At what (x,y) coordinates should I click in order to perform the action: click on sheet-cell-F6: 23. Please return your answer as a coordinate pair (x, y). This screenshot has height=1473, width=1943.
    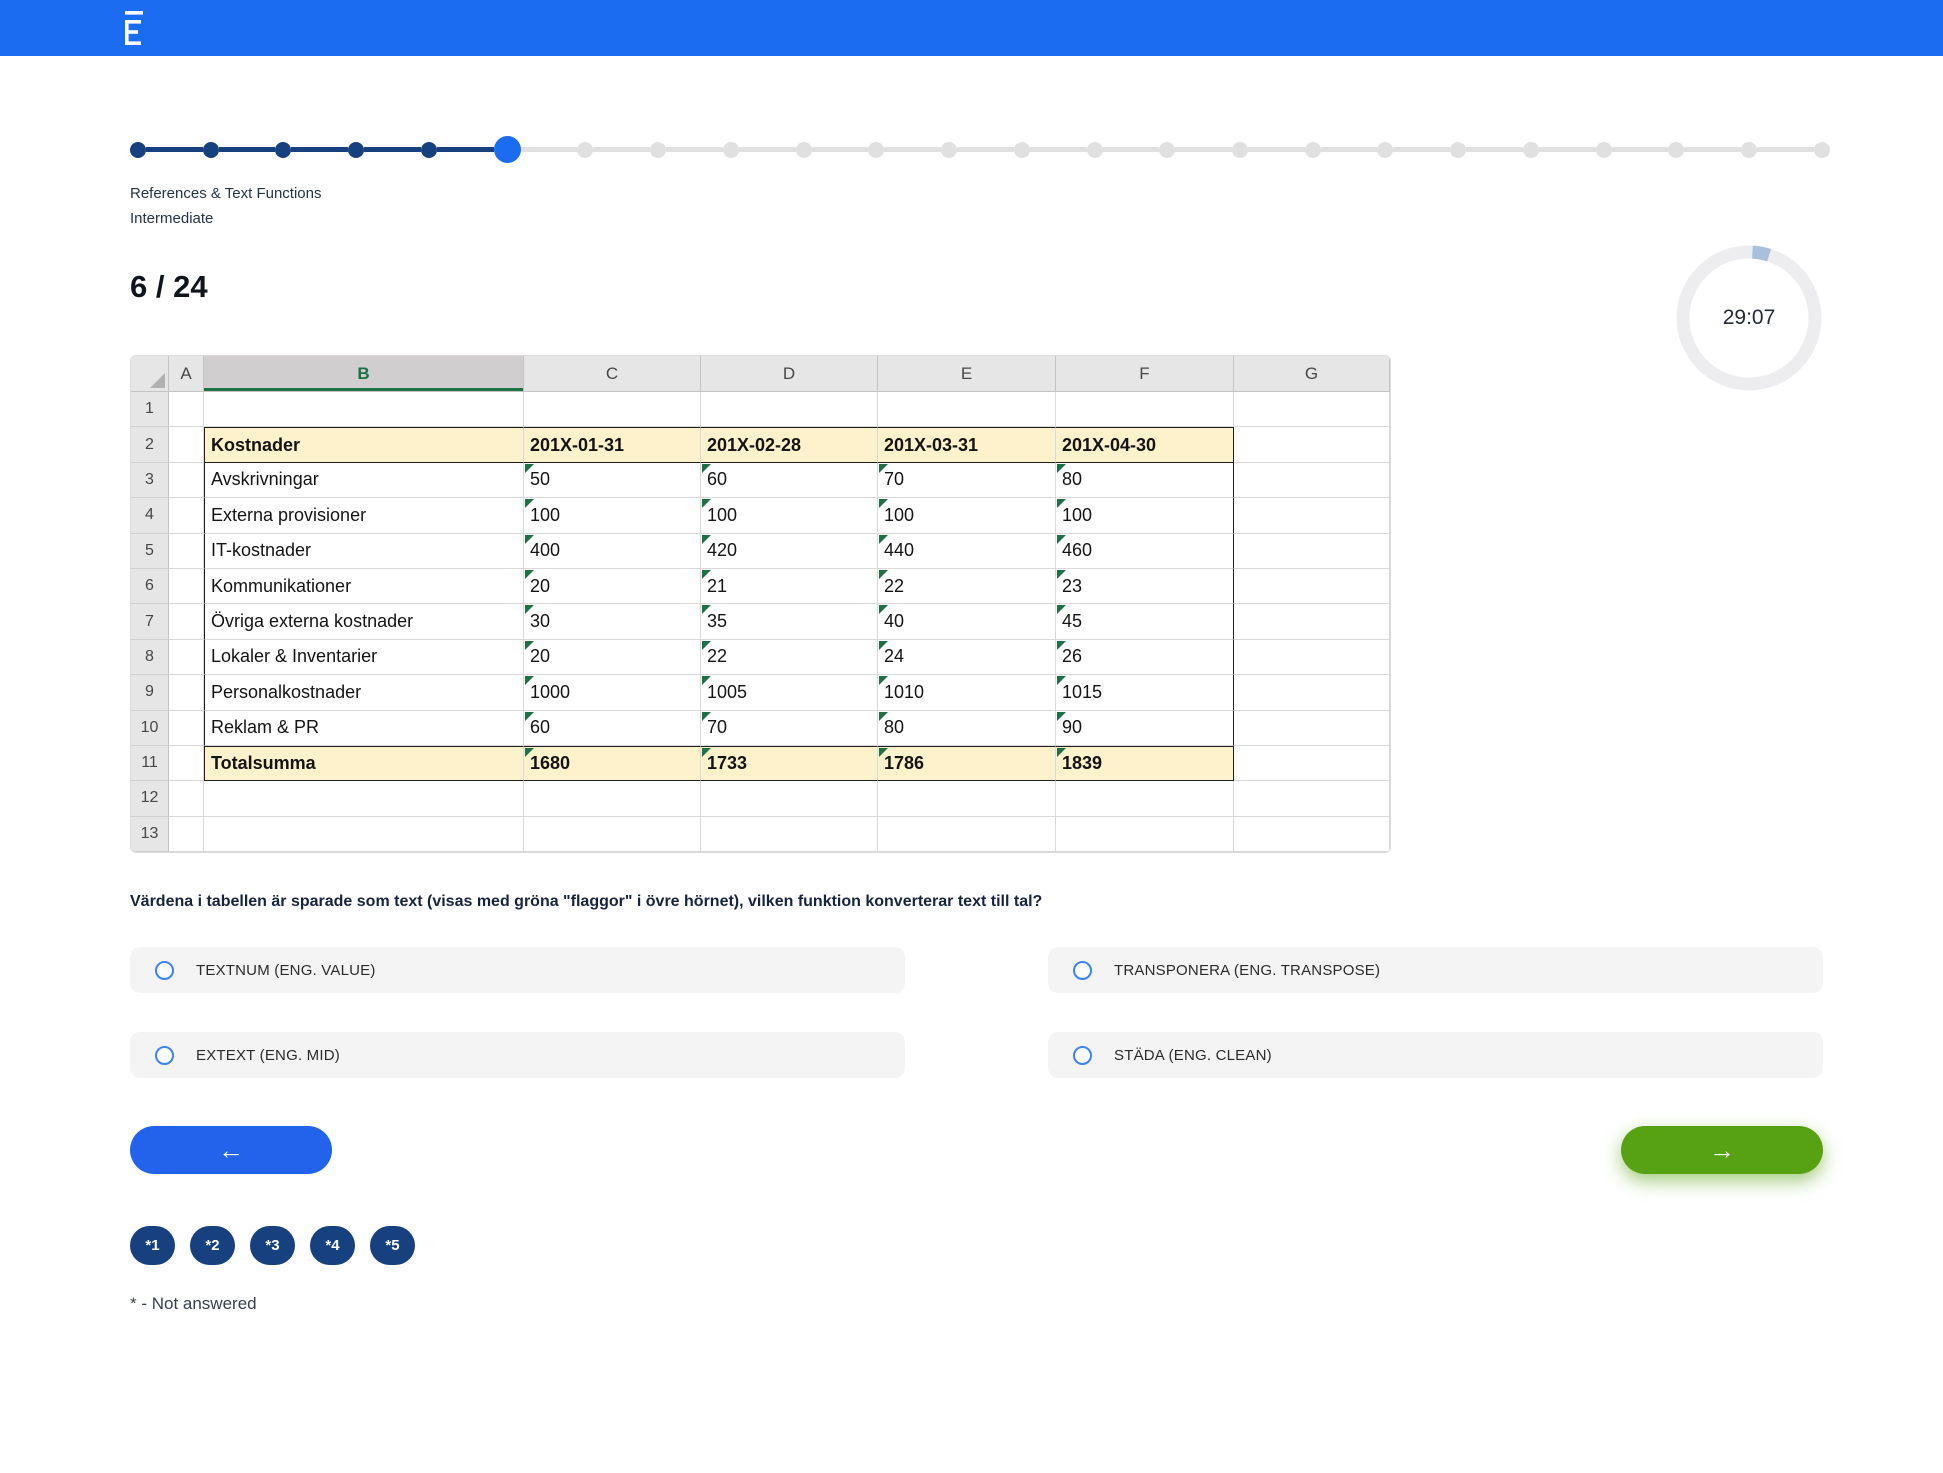
    Looking at the image, I should click on (1145, 586).